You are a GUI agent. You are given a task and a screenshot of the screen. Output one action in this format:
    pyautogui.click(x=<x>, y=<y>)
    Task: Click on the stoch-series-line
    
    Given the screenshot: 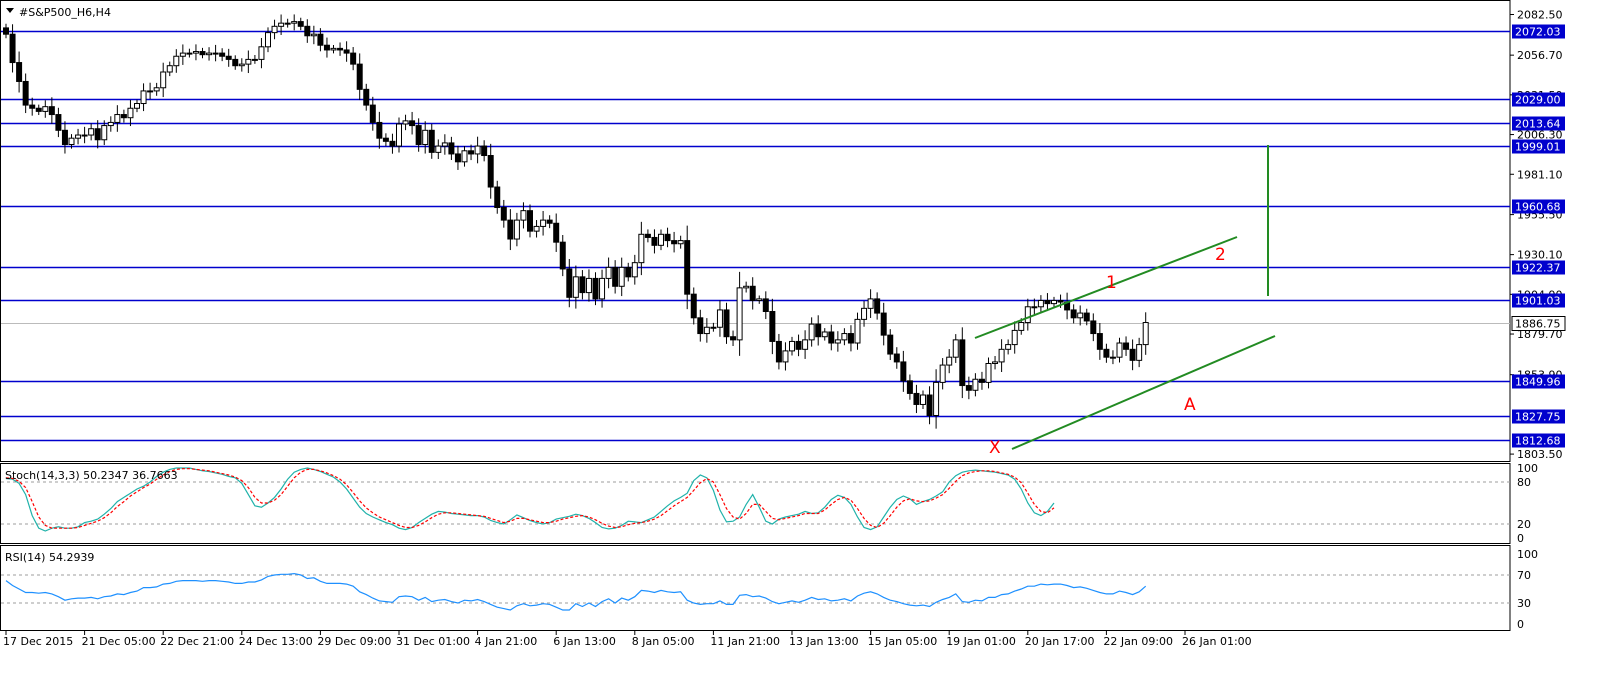 What is the action you would take?
    pyautogui.click(x=530, y=498)
    